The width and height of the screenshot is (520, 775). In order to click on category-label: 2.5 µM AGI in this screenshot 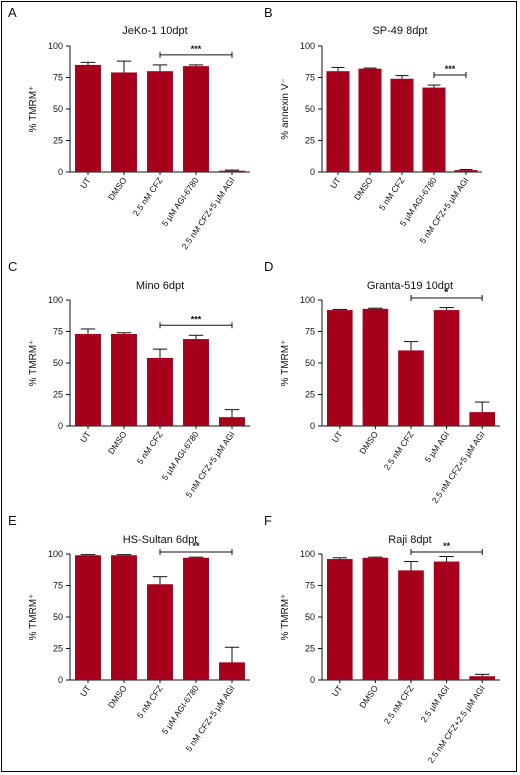, I will do `click(435, 703)`.